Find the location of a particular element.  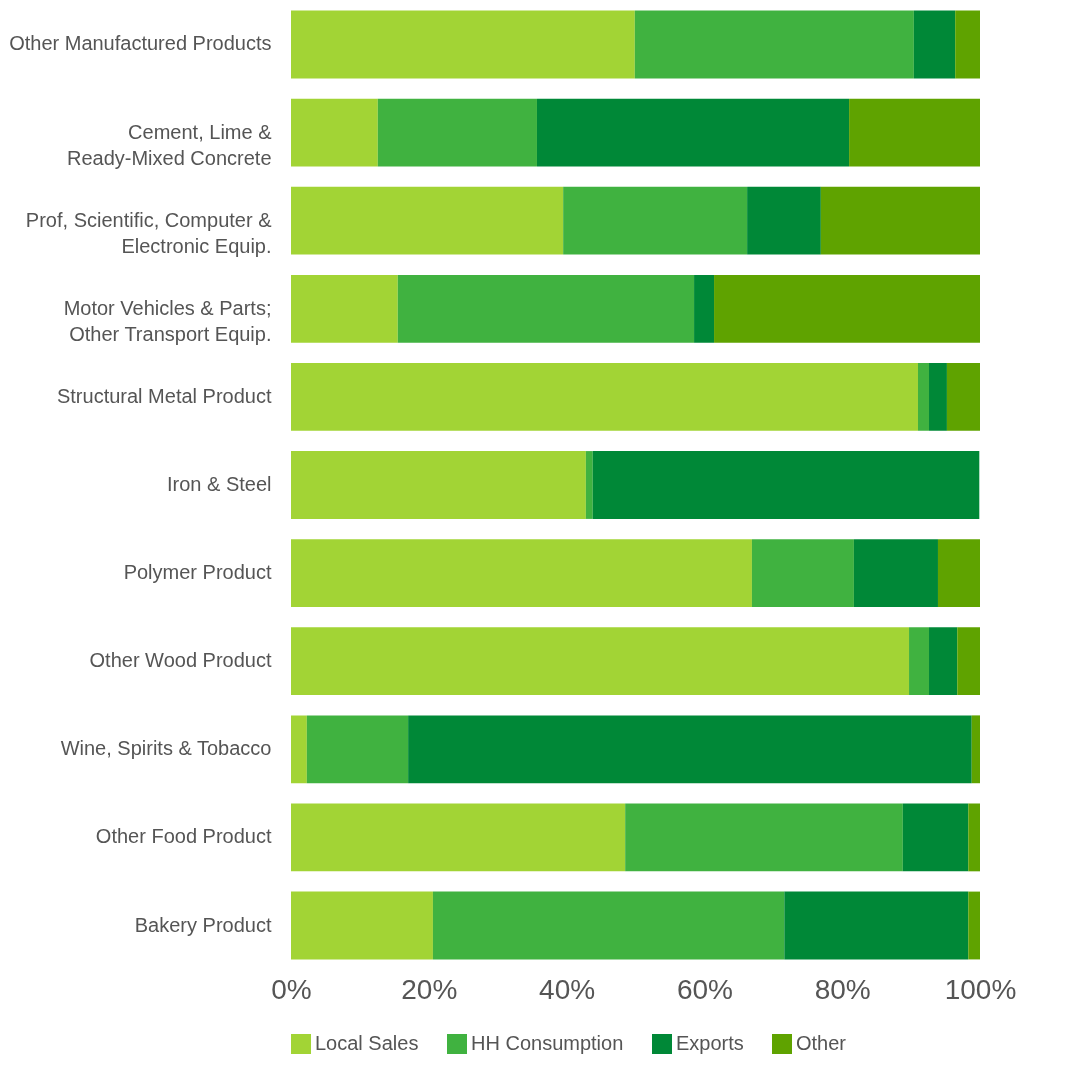

y-tick-label: Structural Metal Product is located at coordinates (164, 395).